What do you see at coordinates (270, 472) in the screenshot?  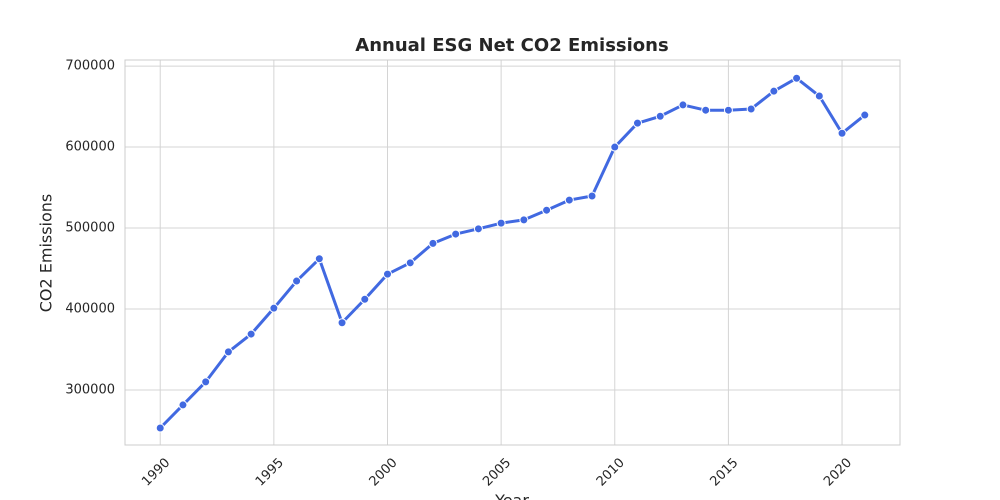 I see `x-tick-label: 1995` at bounding box center [270, 472].